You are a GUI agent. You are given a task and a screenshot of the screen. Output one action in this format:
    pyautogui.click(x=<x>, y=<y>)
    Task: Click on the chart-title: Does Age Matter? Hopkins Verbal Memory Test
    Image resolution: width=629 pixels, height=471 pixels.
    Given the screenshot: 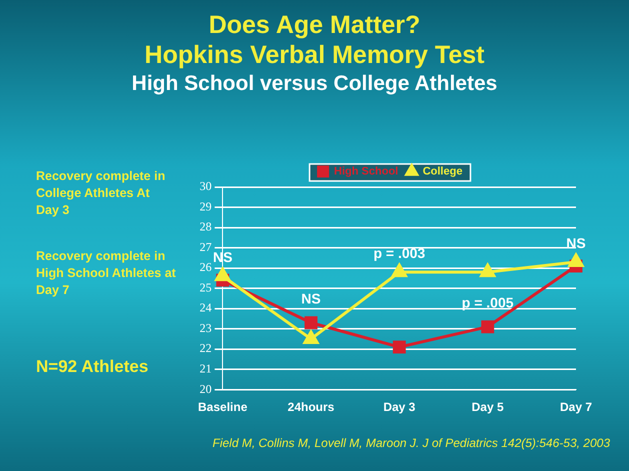 What is the action you would take?
    pyautogui.click(x=315, y=40)
    